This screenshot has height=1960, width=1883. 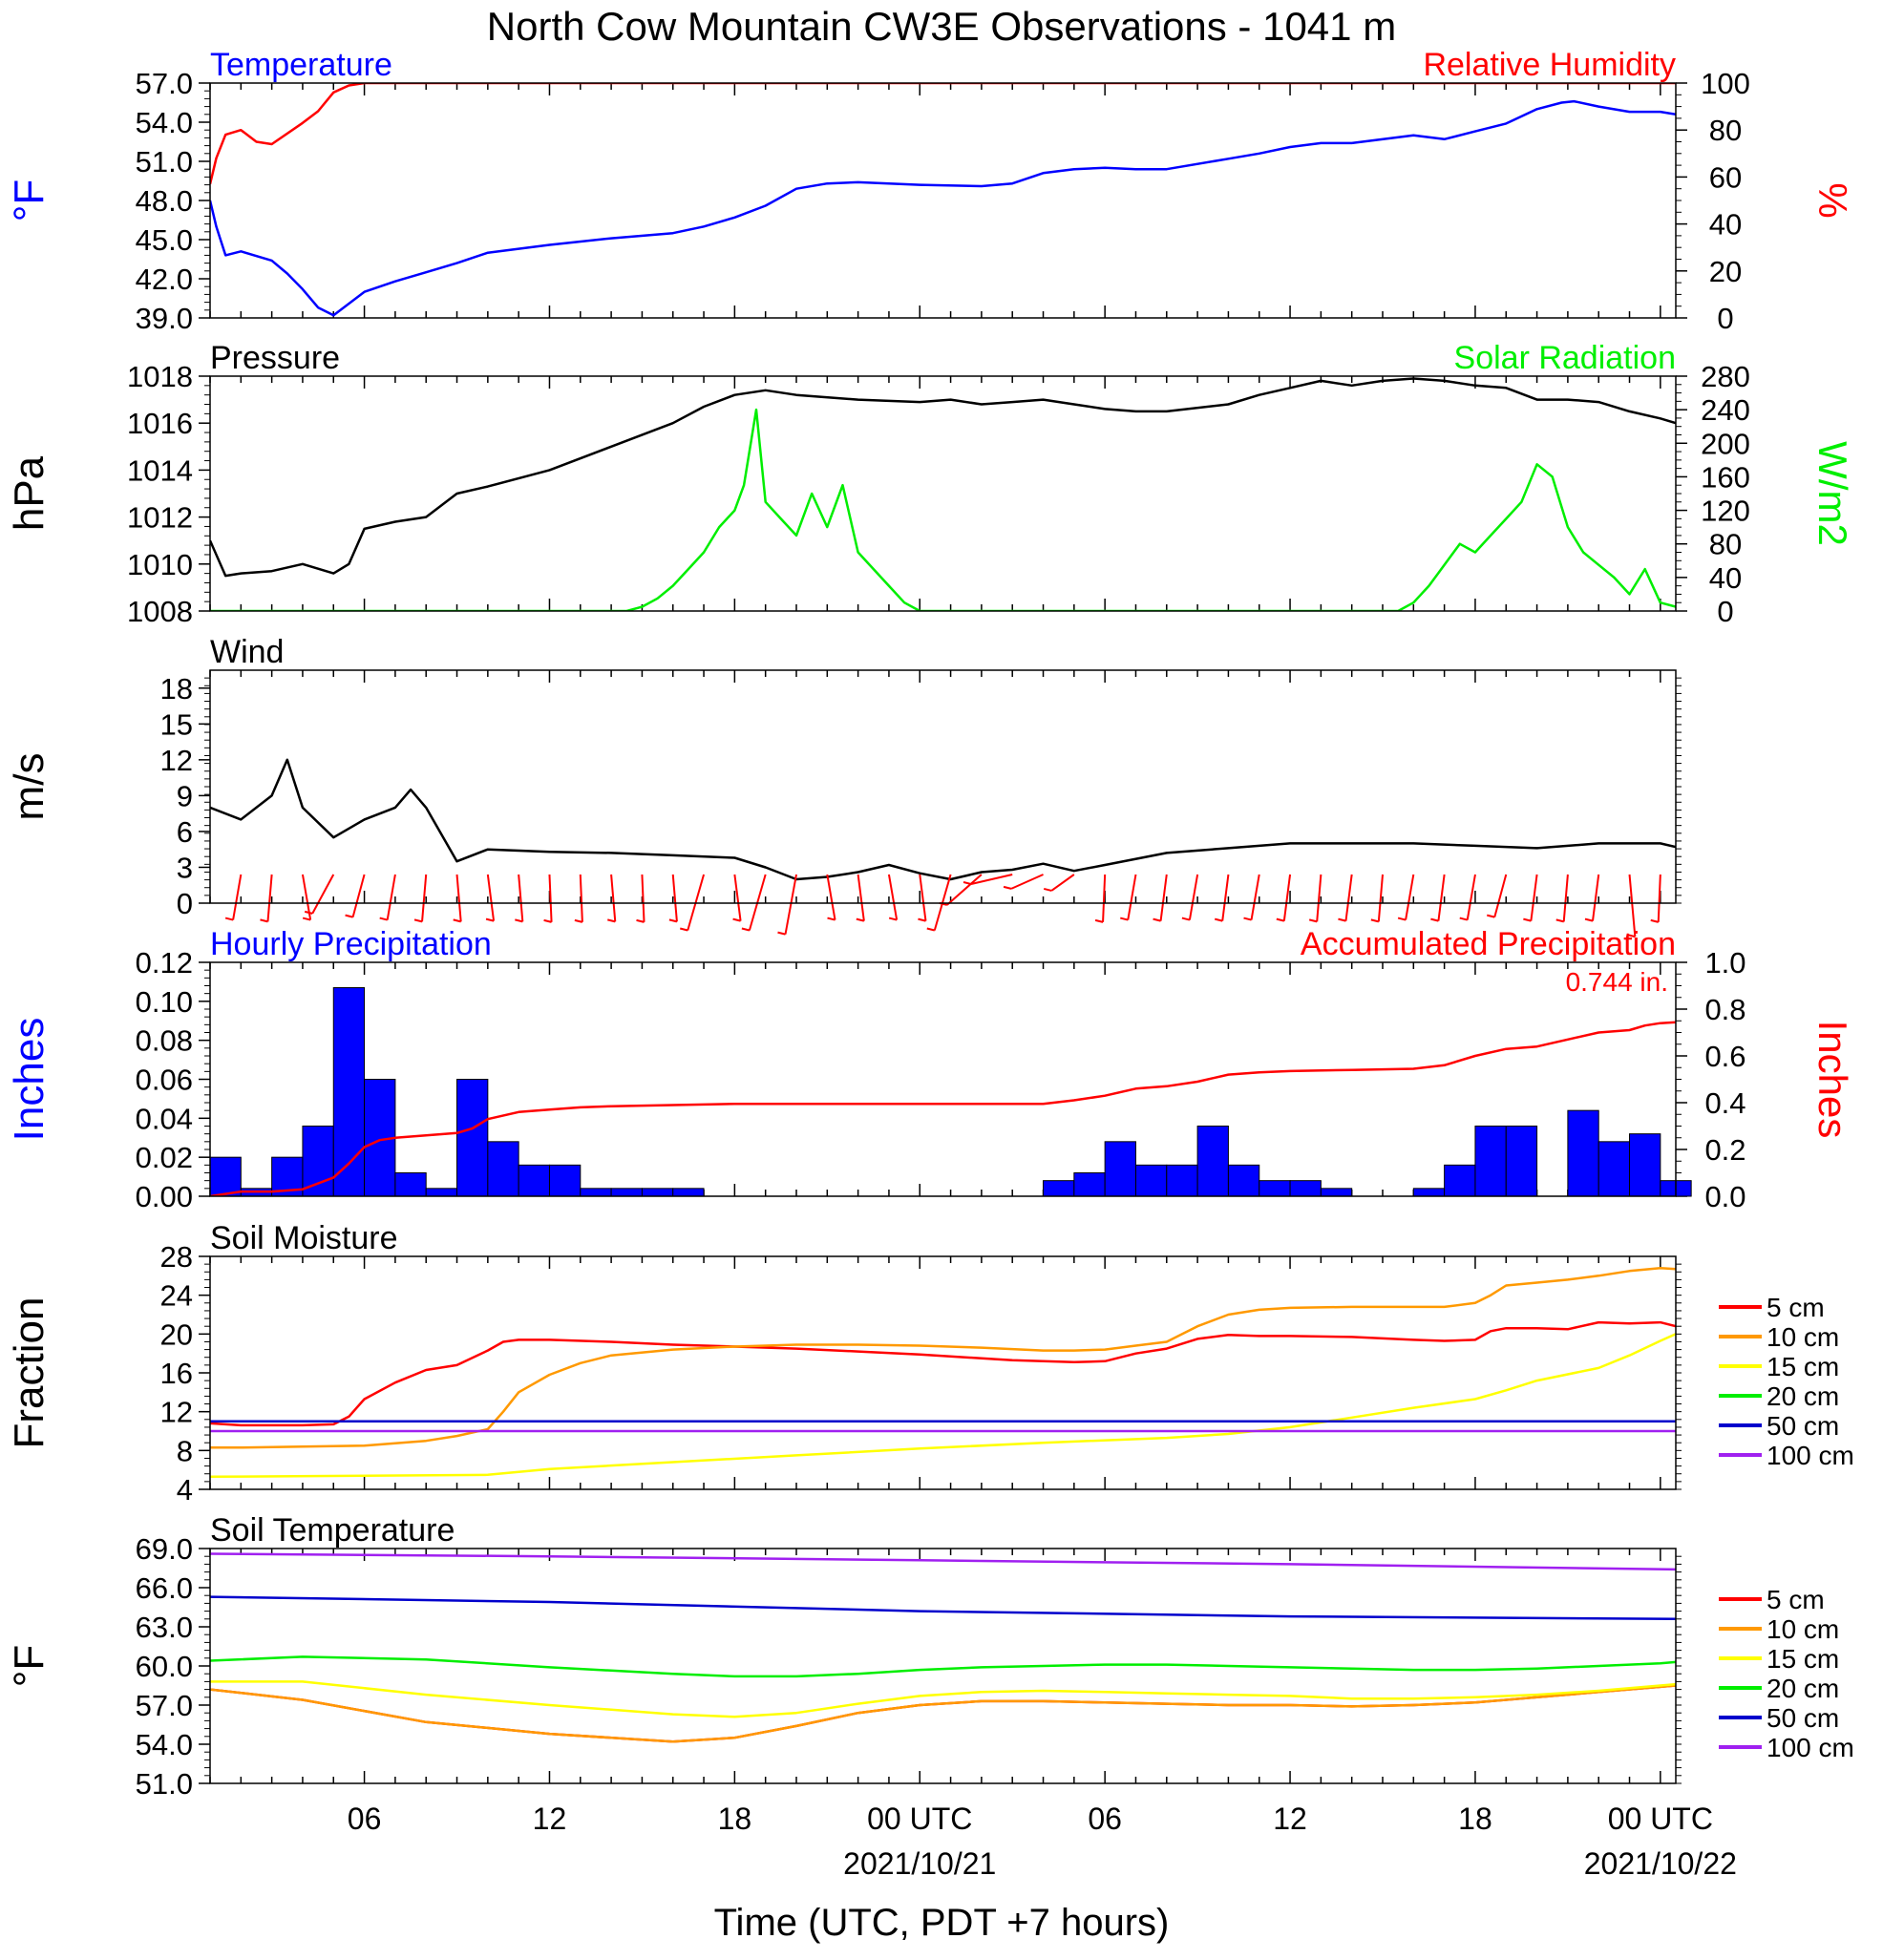 I want to click on panel-title-left: Temperature, so click(x=301, y=65).